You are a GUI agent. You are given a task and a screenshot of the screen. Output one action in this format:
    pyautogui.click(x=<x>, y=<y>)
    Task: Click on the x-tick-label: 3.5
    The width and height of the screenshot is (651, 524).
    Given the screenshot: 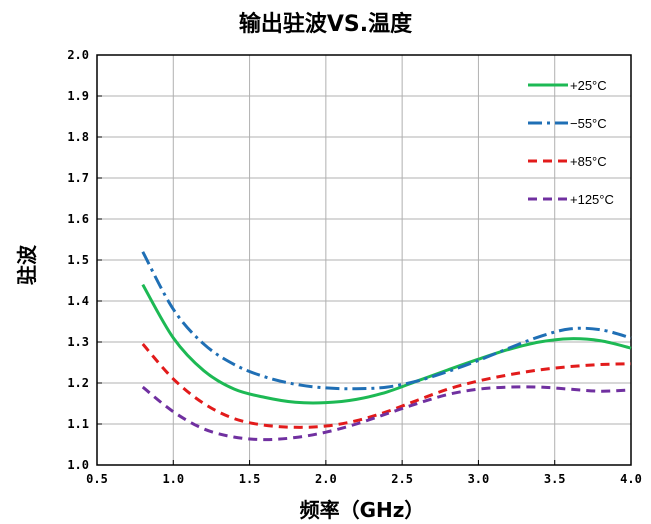 What is the action you would take?
    pyautogui.click(x=555, y=479)
    